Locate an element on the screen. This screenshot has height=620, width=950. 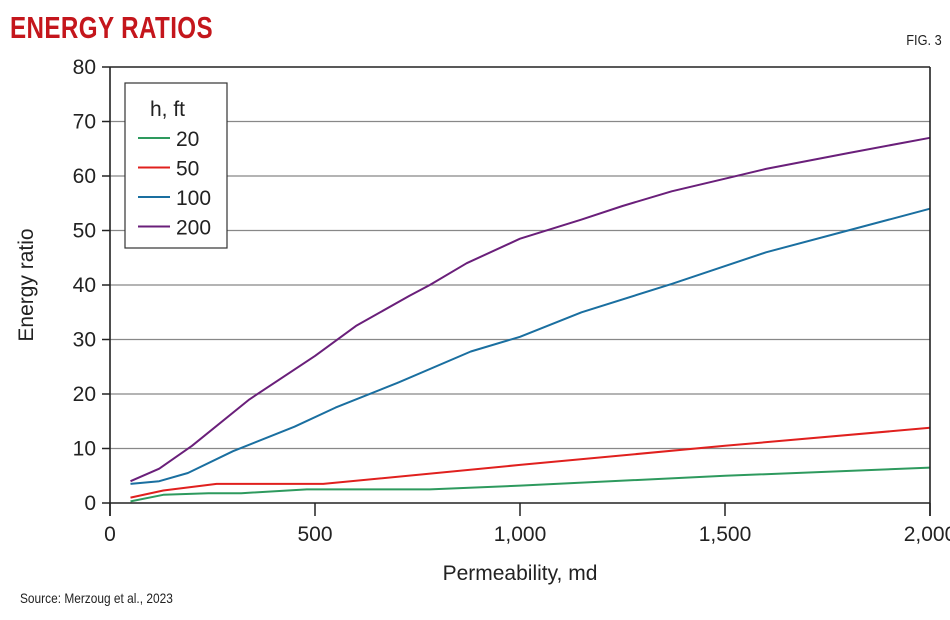
y-tick-label: 20 is located at coordinates (84, 394).